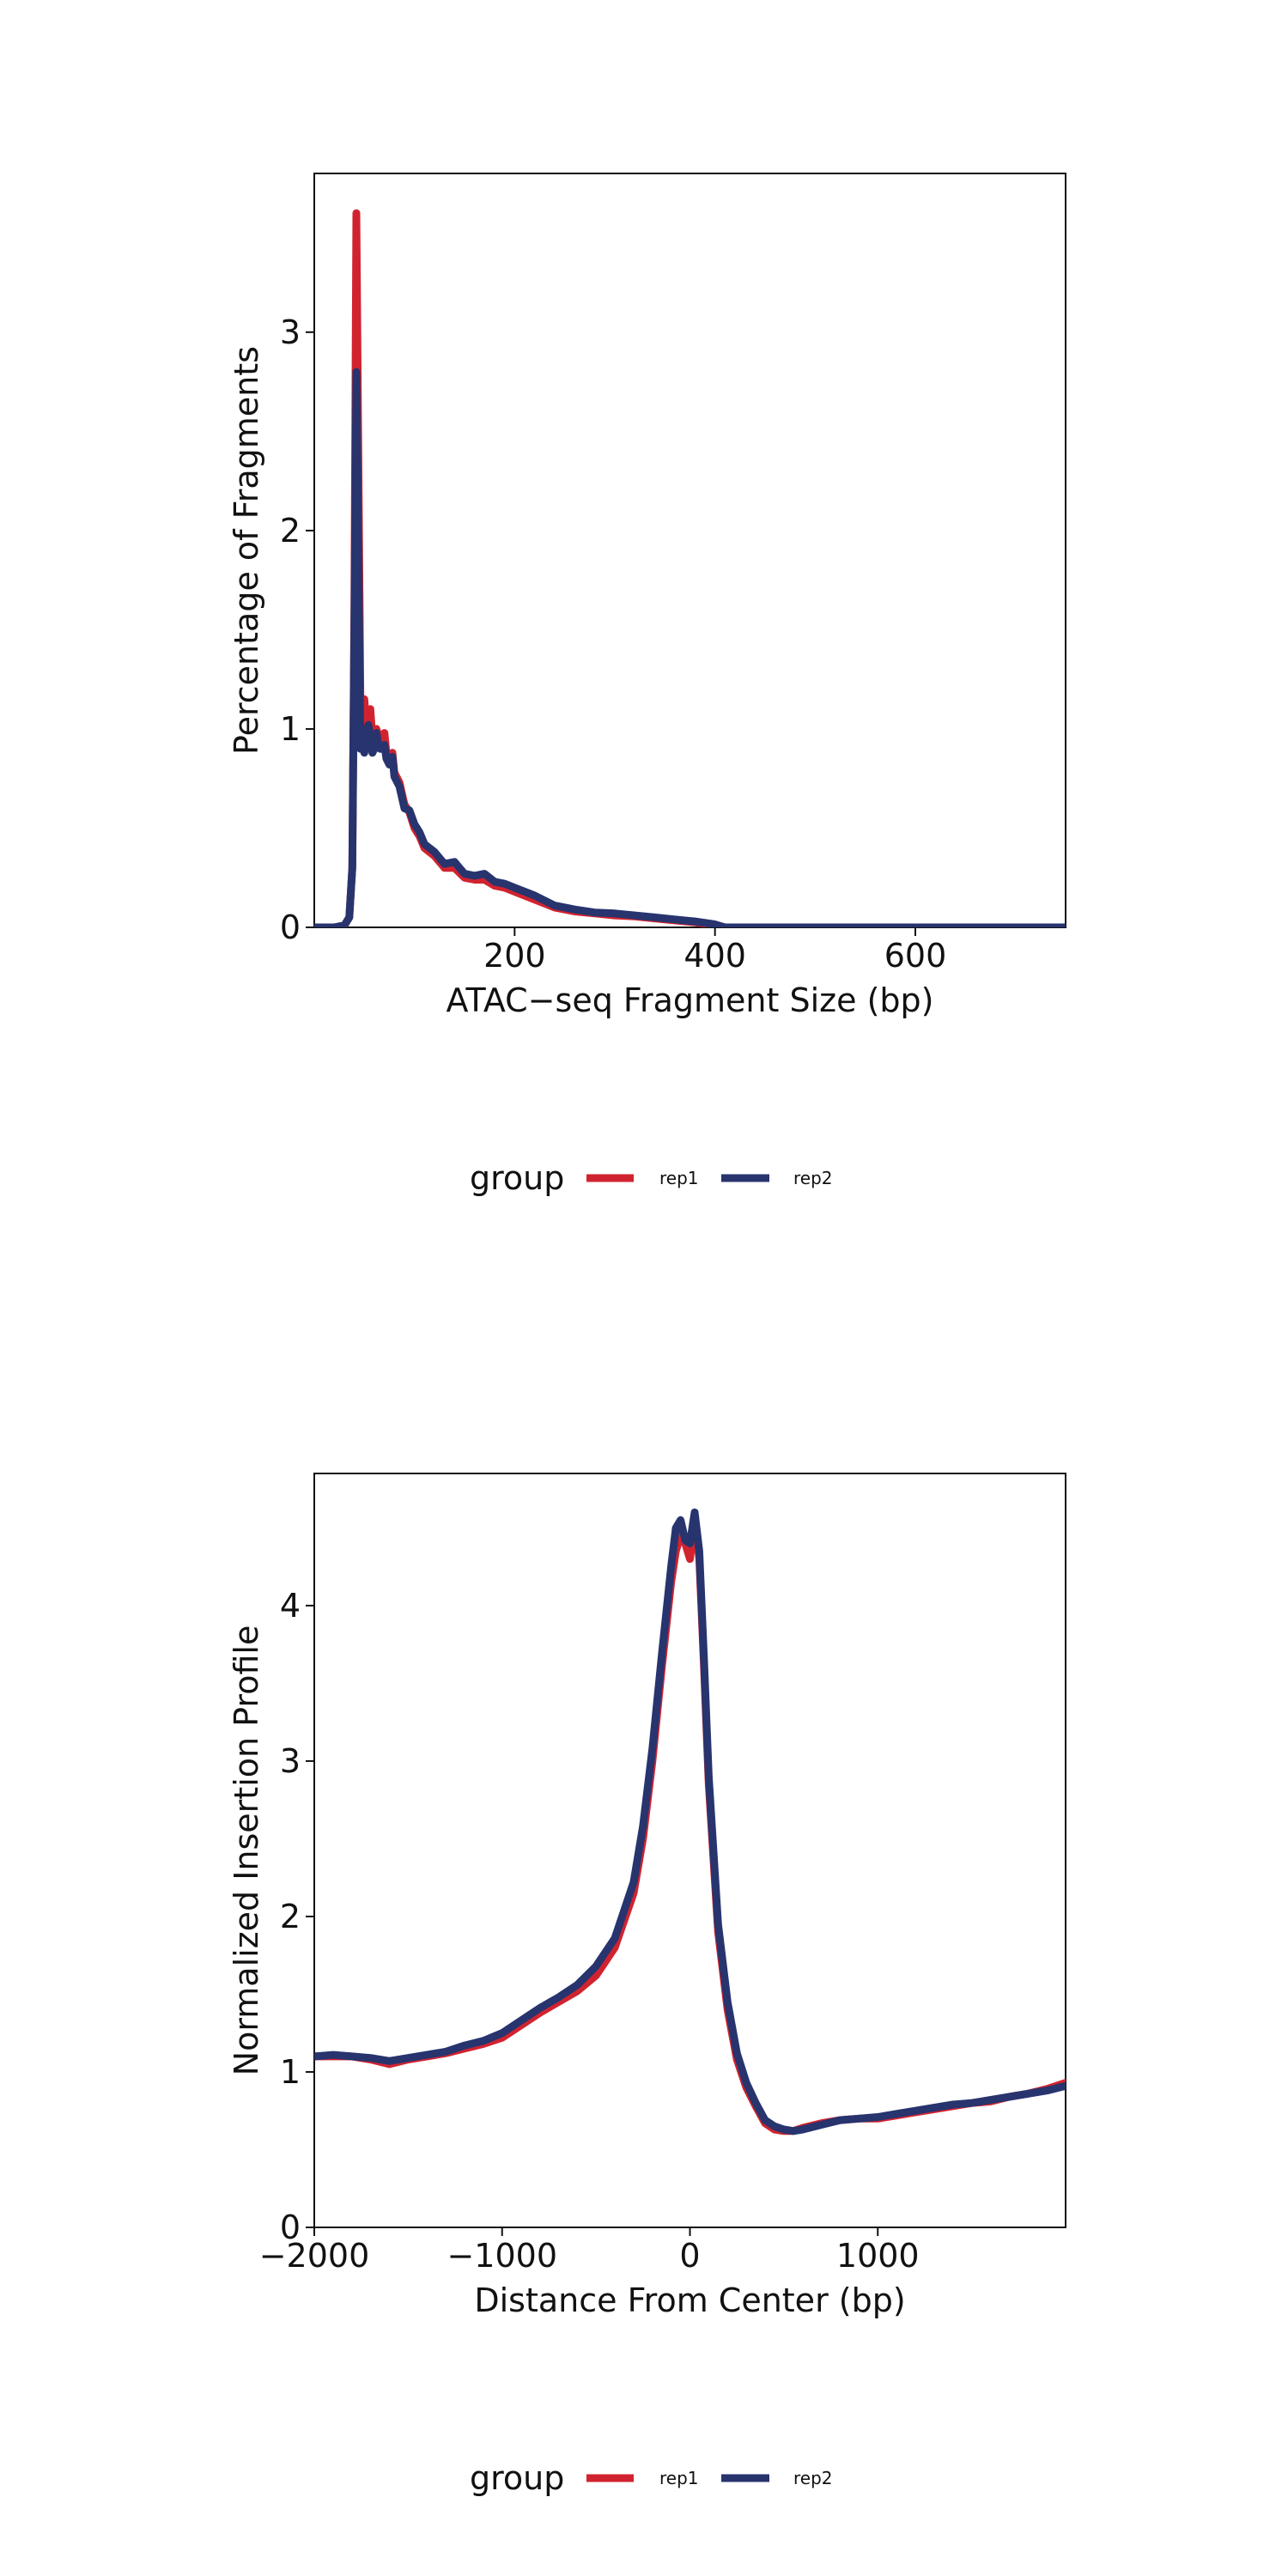 The width and height of the screenshot is (1288, 2576). I want to click on y-axis-ticks: 0 1 2 3 4, so click(297, 1916).